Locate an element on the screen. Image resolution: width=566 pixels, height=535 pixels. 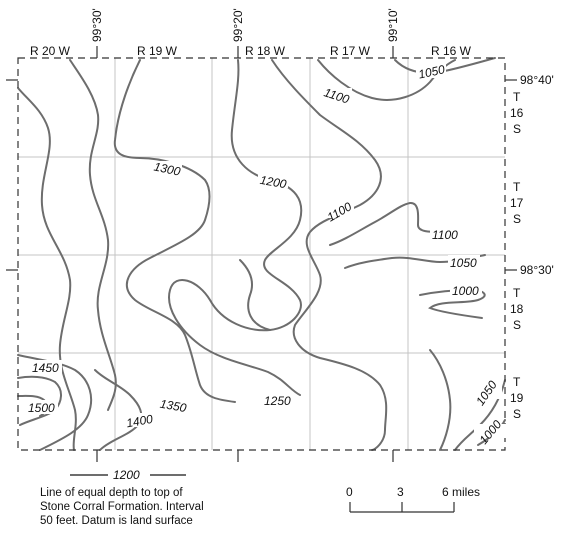
township-label: T 19 S is located at coordinates (517, 398).